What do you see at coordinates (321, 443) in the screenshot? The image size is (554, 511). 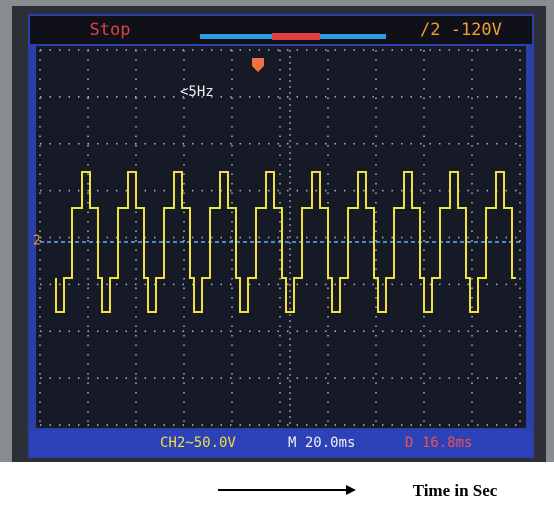 I see `timebase: M 20.0ms` at bounding box center [321, 443].